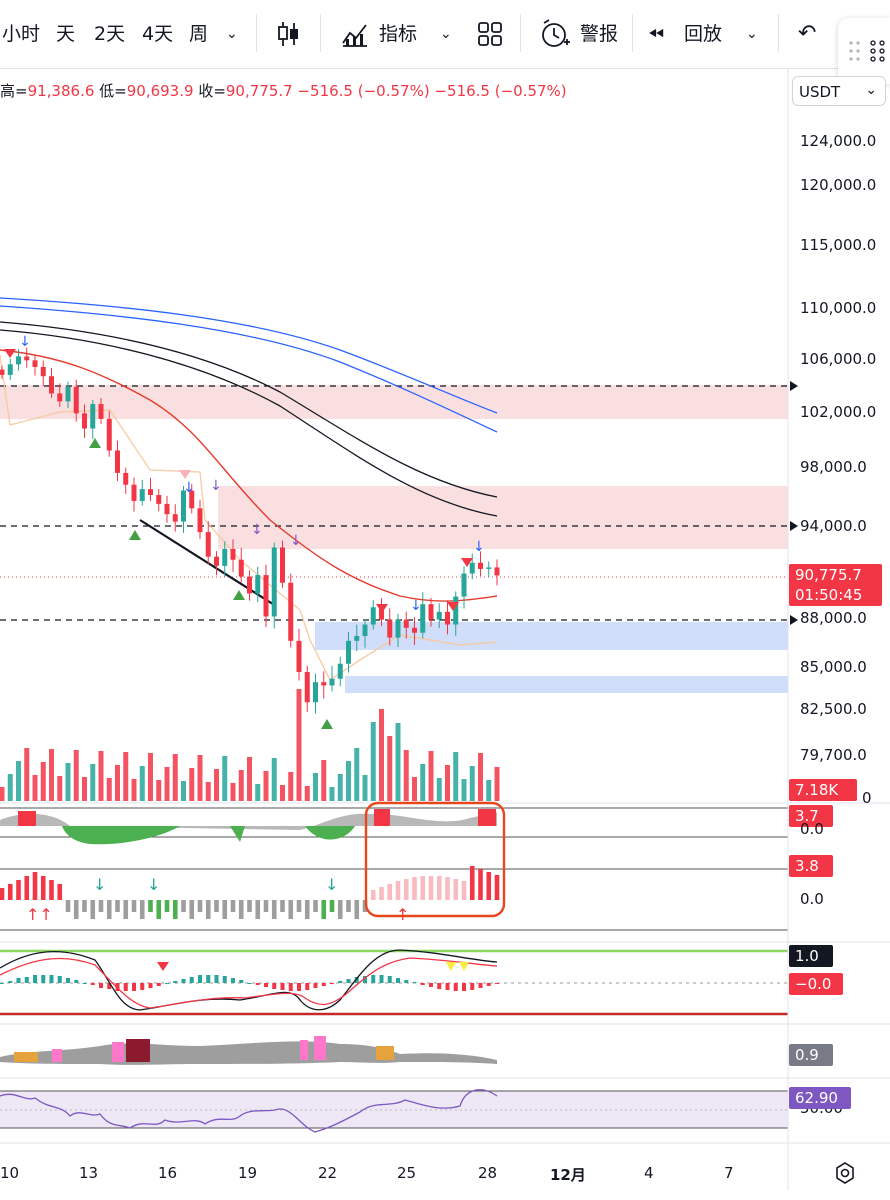 The height and width of the screenshot is (1200, 890). Describe the element at coordinates (878, 51) in the screenshot. I see `grid-icon` at that location.